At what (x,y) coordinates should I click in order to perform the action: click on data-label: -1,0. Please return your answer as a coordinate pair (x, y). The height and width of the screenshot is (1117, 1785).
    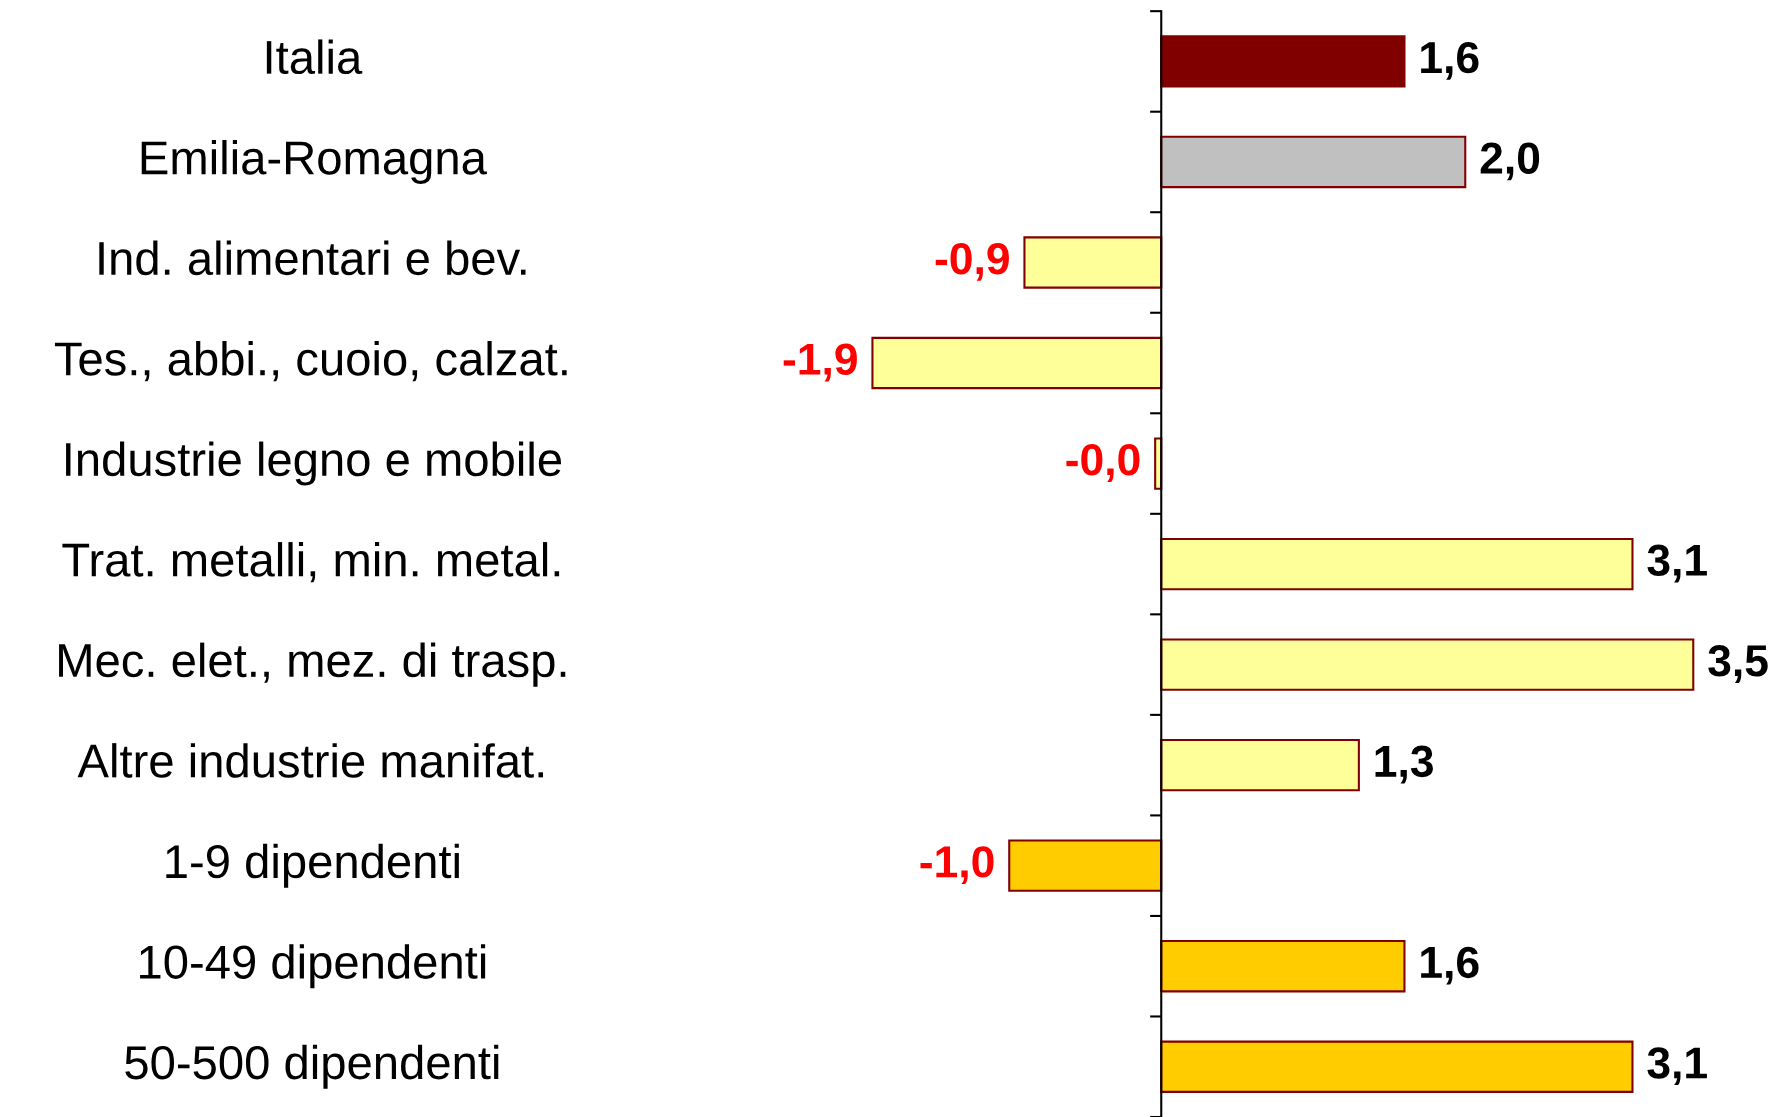
    Looking at the image, I should click on (957, 865).